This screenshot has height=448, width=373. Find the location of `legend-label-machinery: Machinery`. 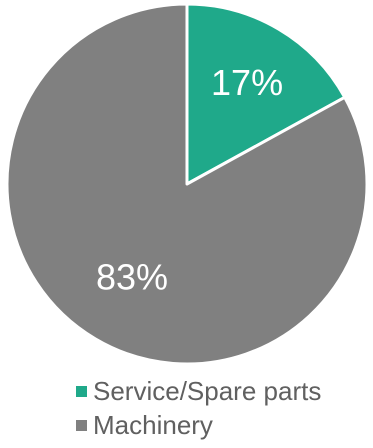

legend-label-machinery: Machinery is located at coordinates (153, 424).